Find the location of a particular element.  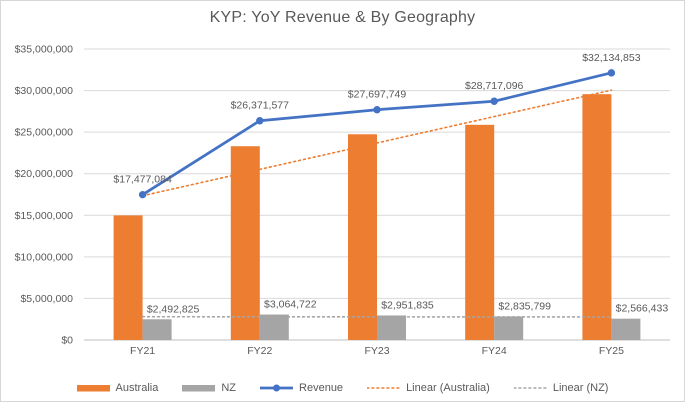

x-axis-category-label: FY25 is located at coordinates (611, 351).